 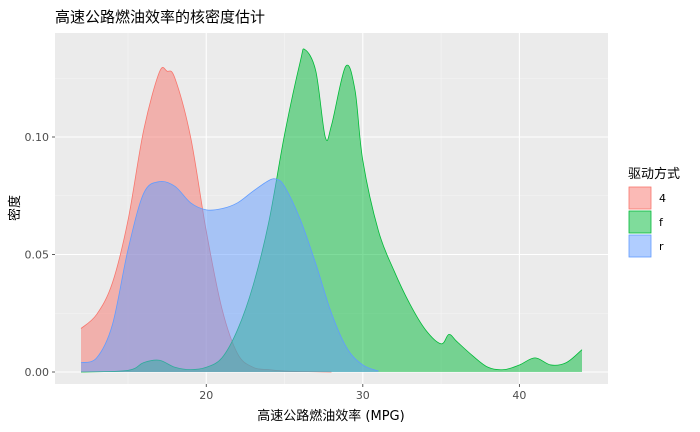 I want to click on legend-label-f: f, so click(x=661, y=222).